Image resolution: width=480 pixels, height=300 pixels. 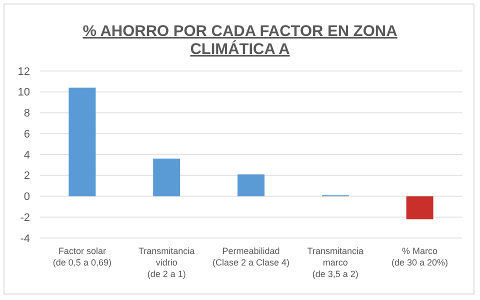 I want to click on y-tick-label: 0, so click(x=27, y=197).